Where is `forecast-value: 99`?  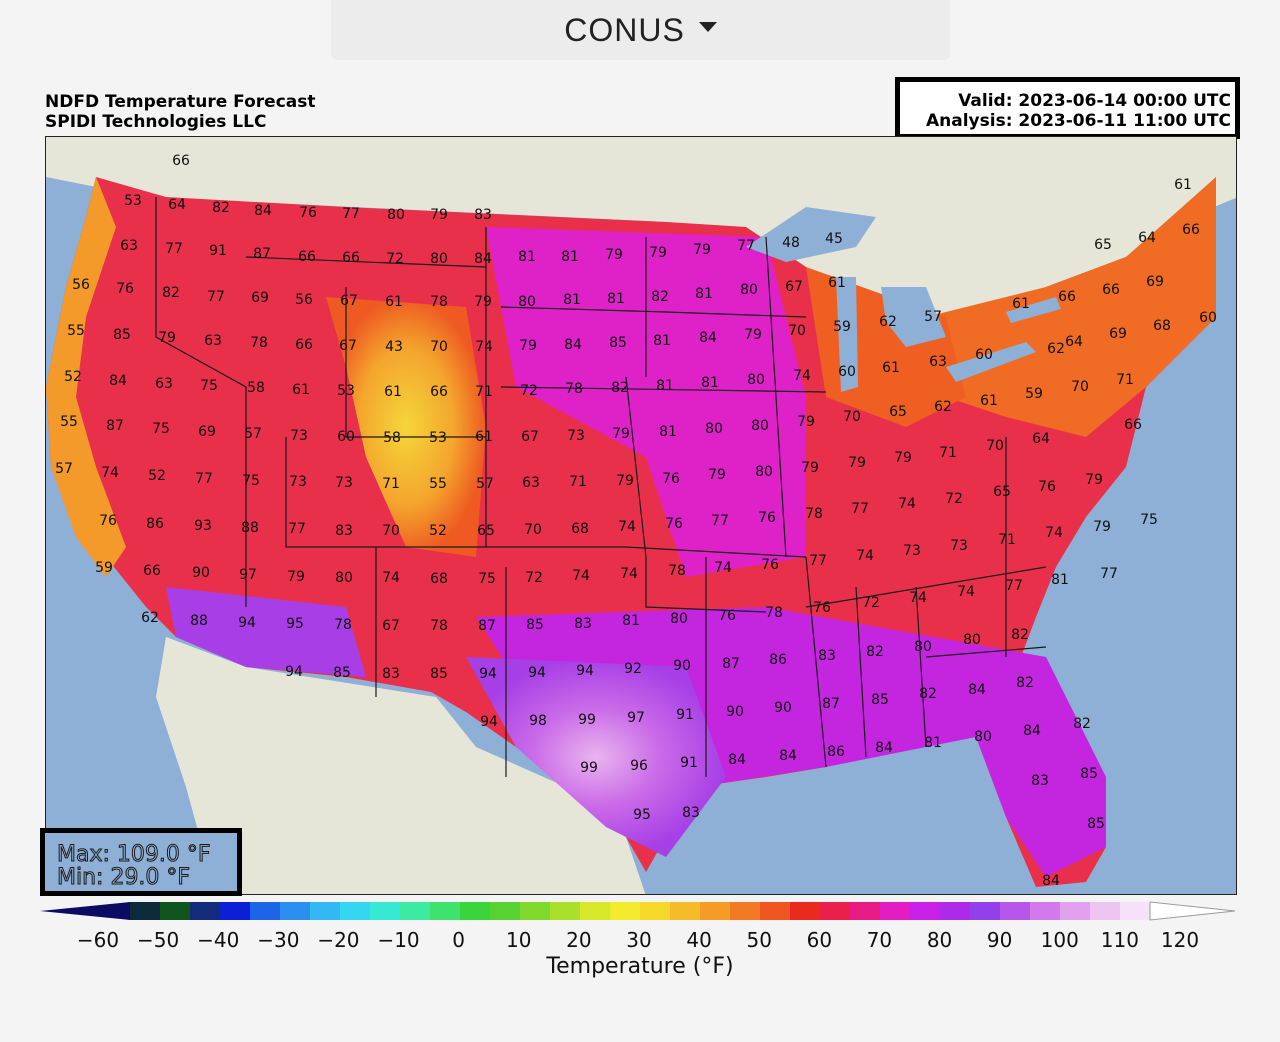 forecast-value: 99 is located at coordinates (587, 720).